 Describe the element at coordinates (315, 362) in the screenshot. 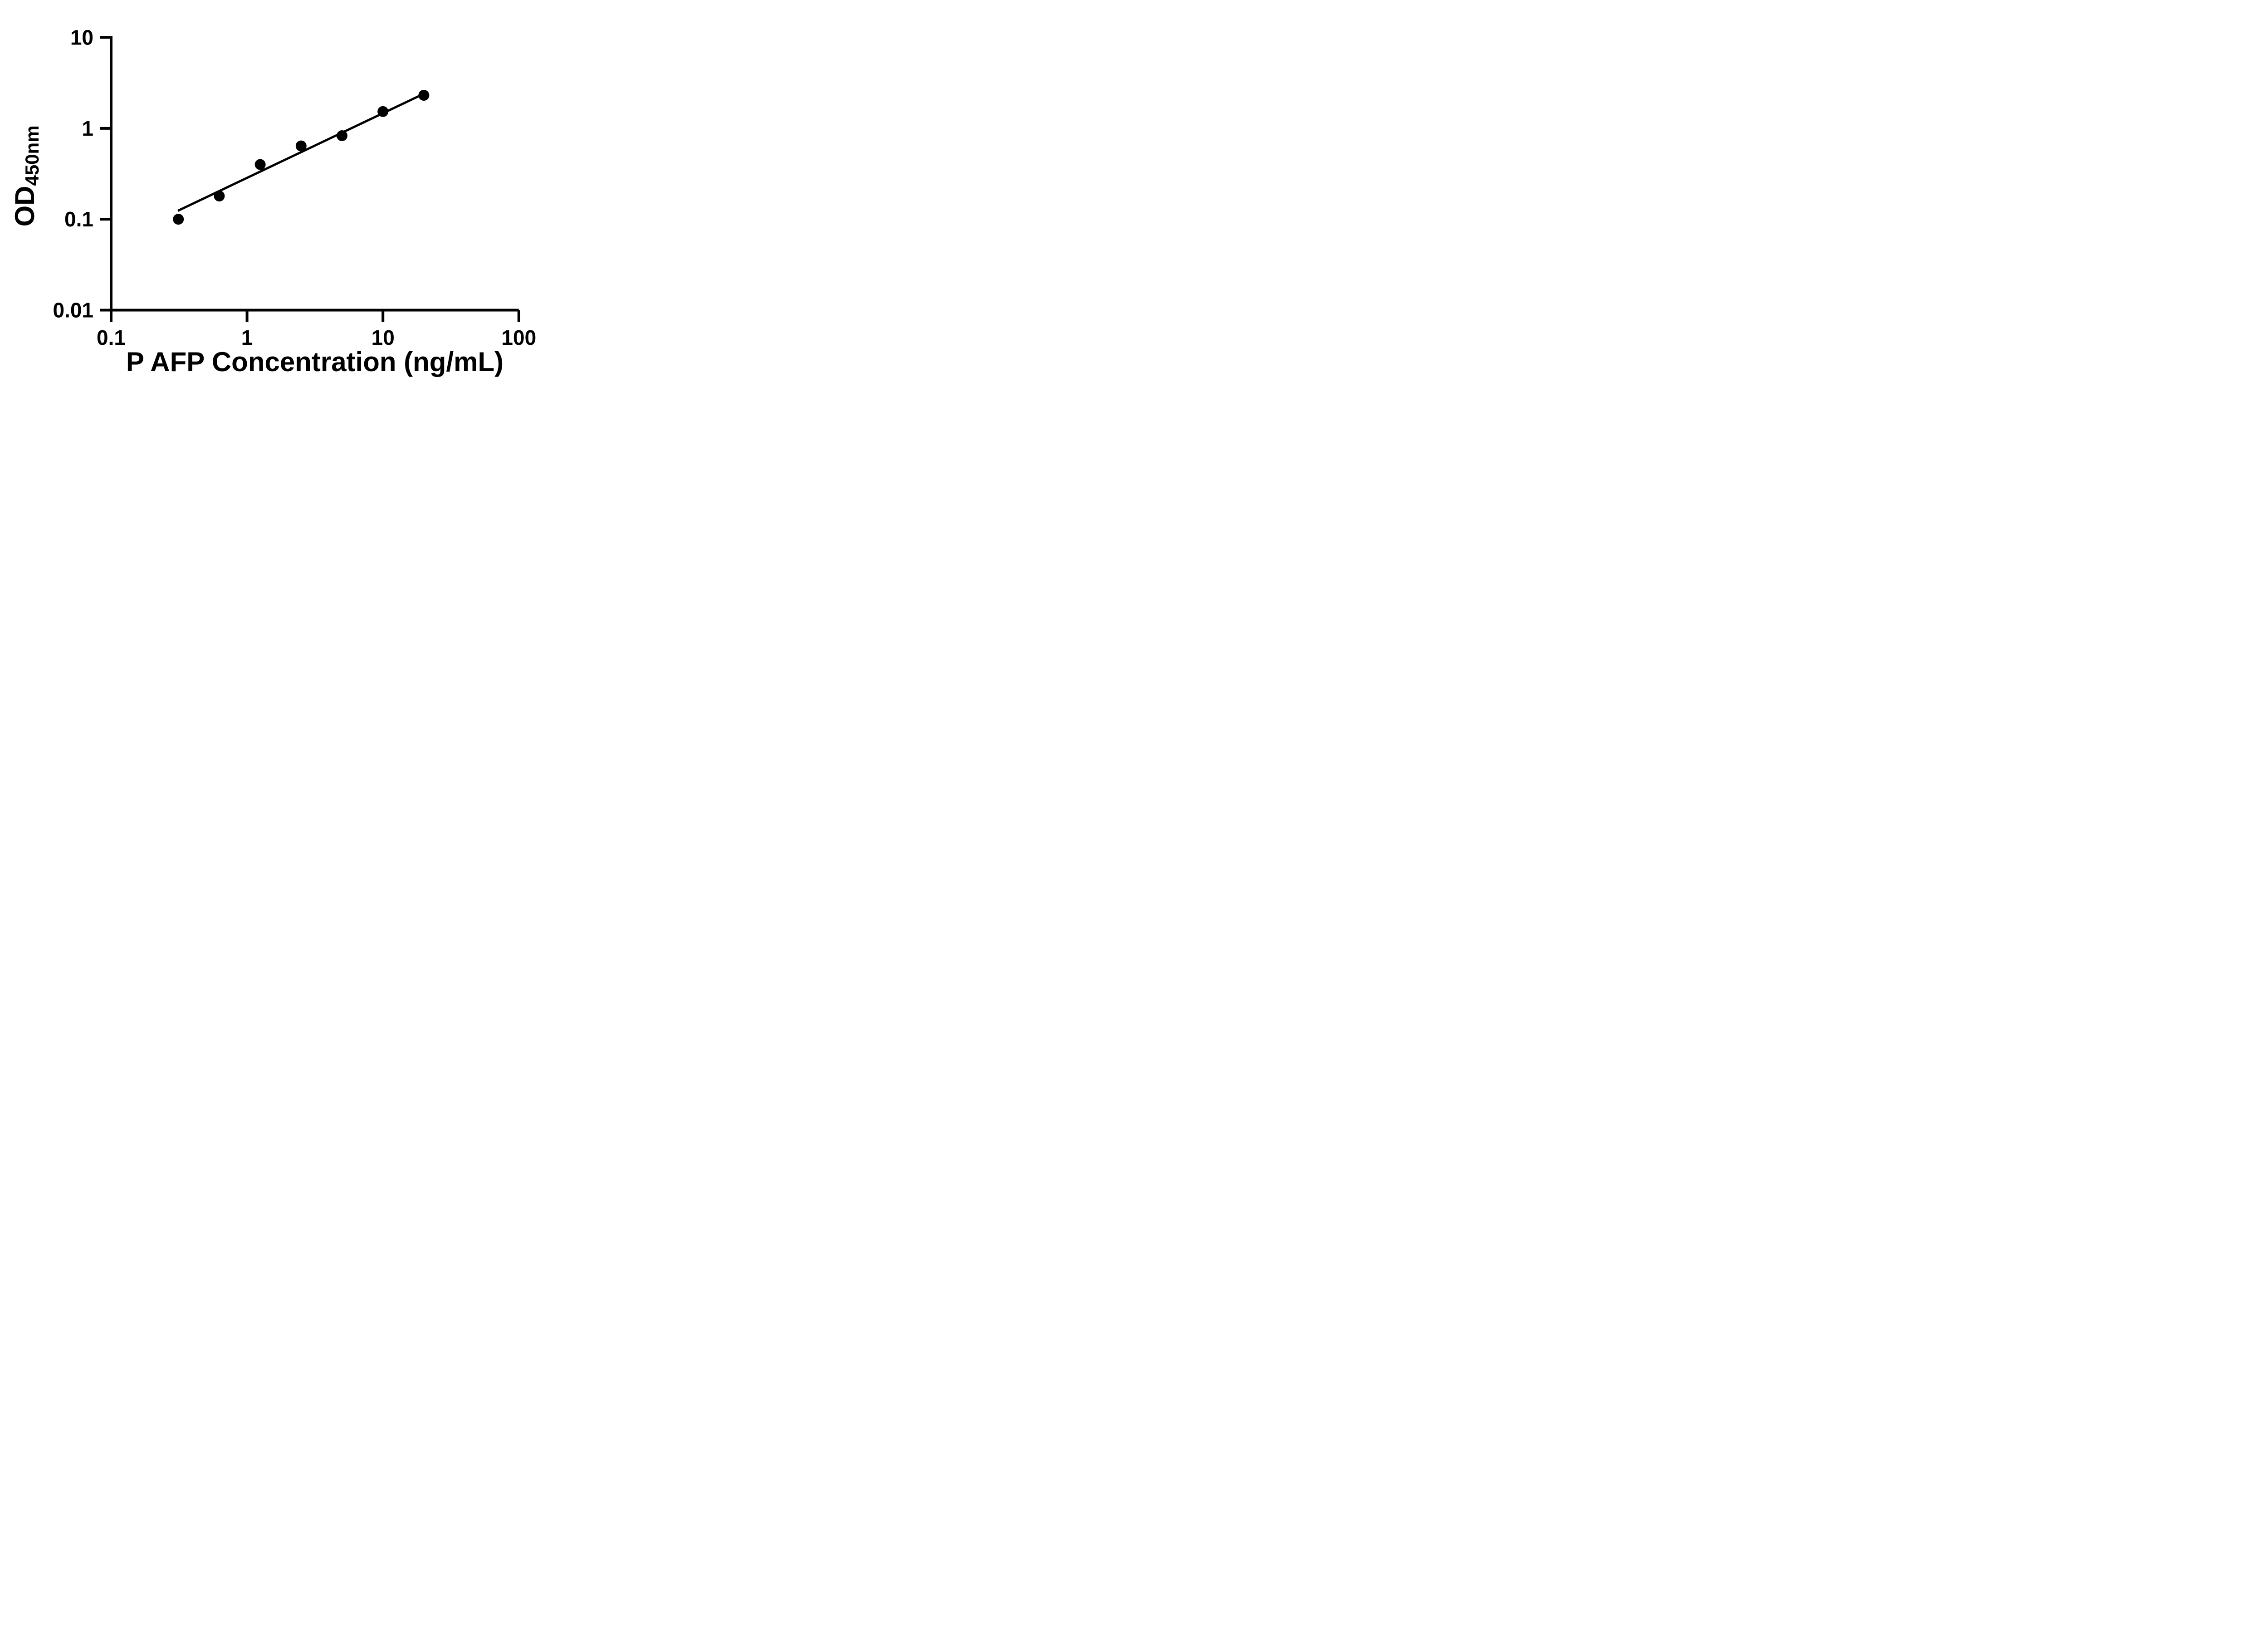

I see `x-axis-title: P AFP Concentration (ng/mL)` at that location.